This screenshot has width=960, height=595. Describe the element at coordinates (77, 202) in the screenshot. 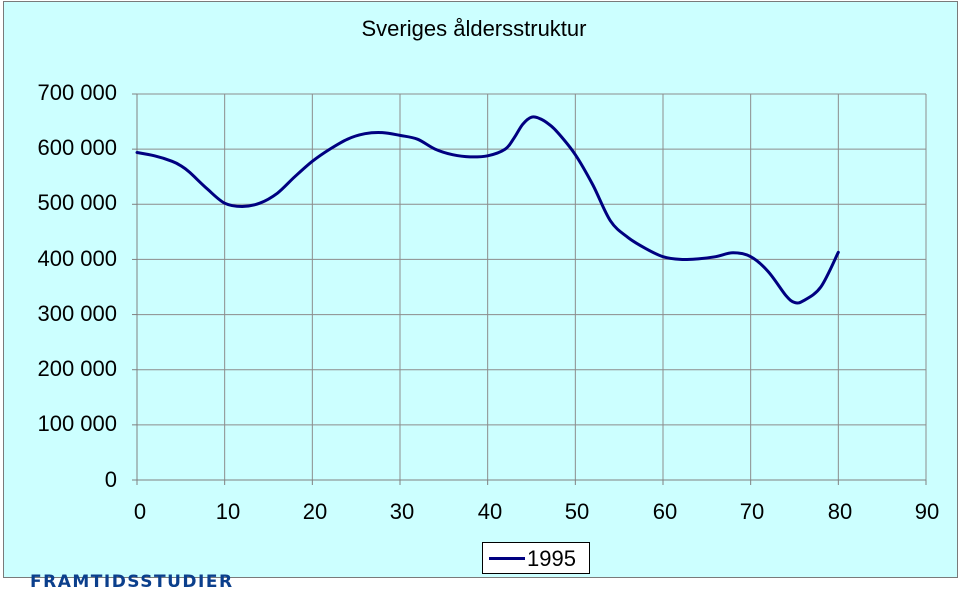

I see `y-tick-label: 500 000` at that location.